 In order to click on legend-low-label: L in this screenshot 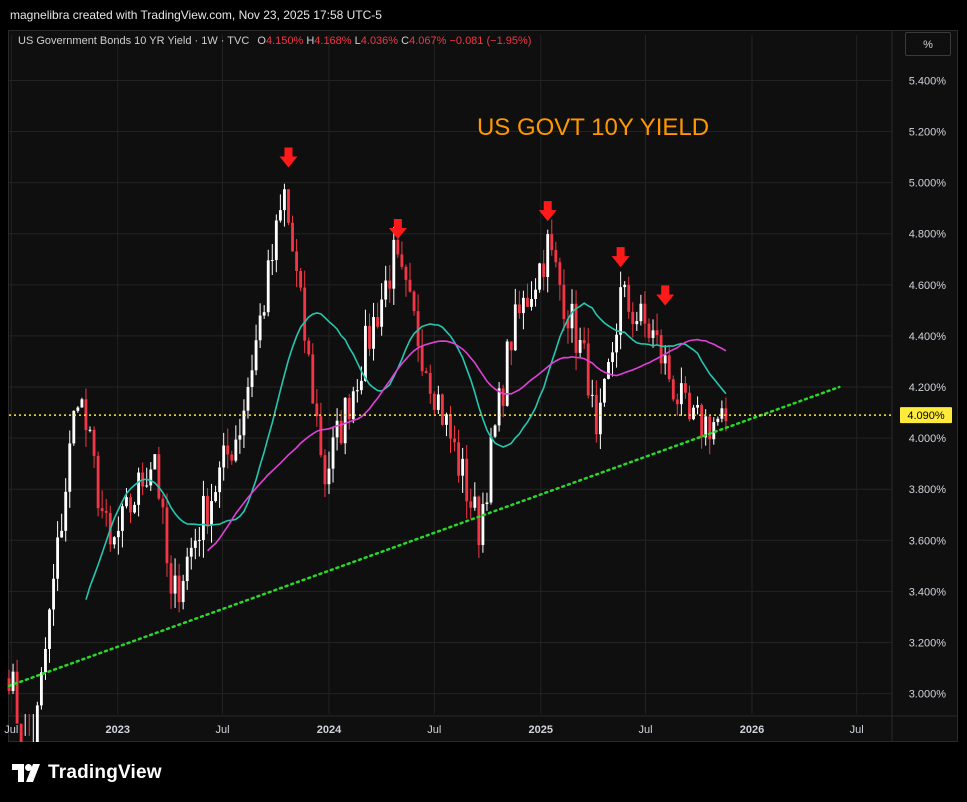, I will do `click(357, 41)`.